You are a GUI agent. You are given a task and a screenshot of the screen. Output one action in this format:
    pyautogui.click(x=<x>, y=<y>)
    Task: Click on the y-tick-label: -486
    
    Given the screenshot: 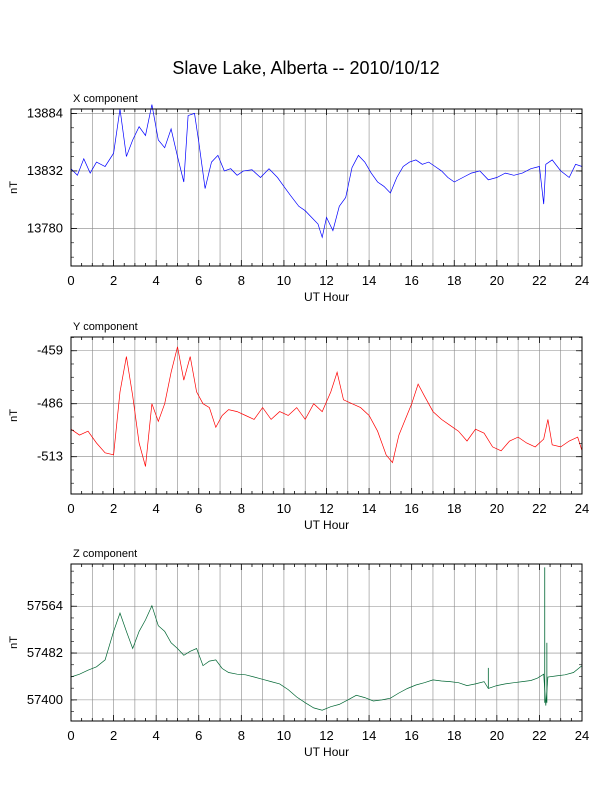 What is the action you would take?
    pyautogui.click(x=50, y=403)
    